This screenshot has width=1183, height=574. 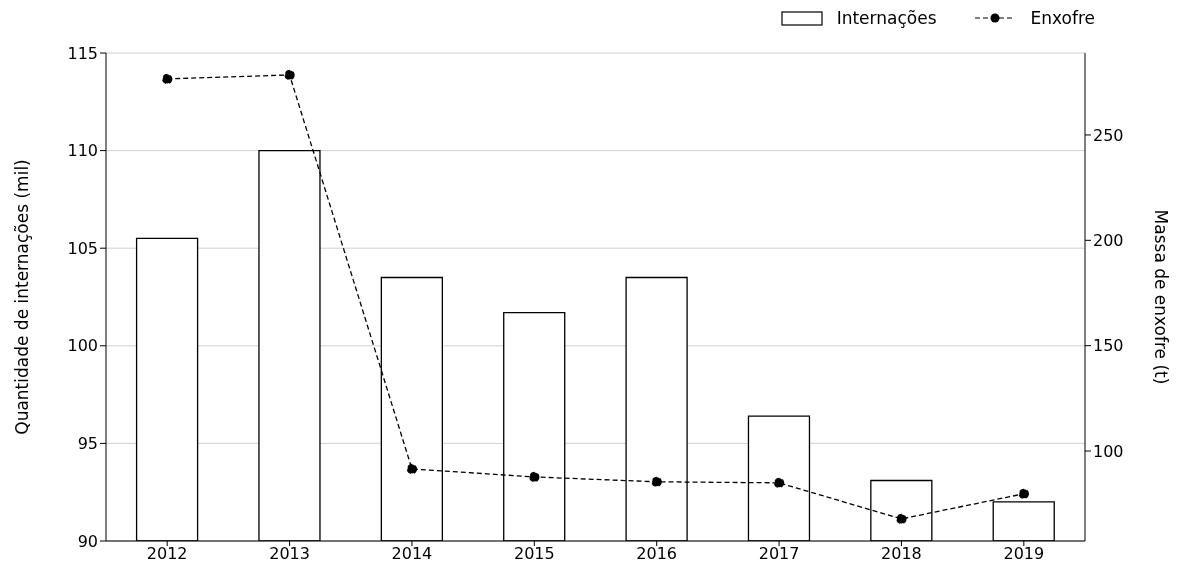 I want to click on y-axis-title: Quantidade de internações (mil), so click(x=22, y=297).